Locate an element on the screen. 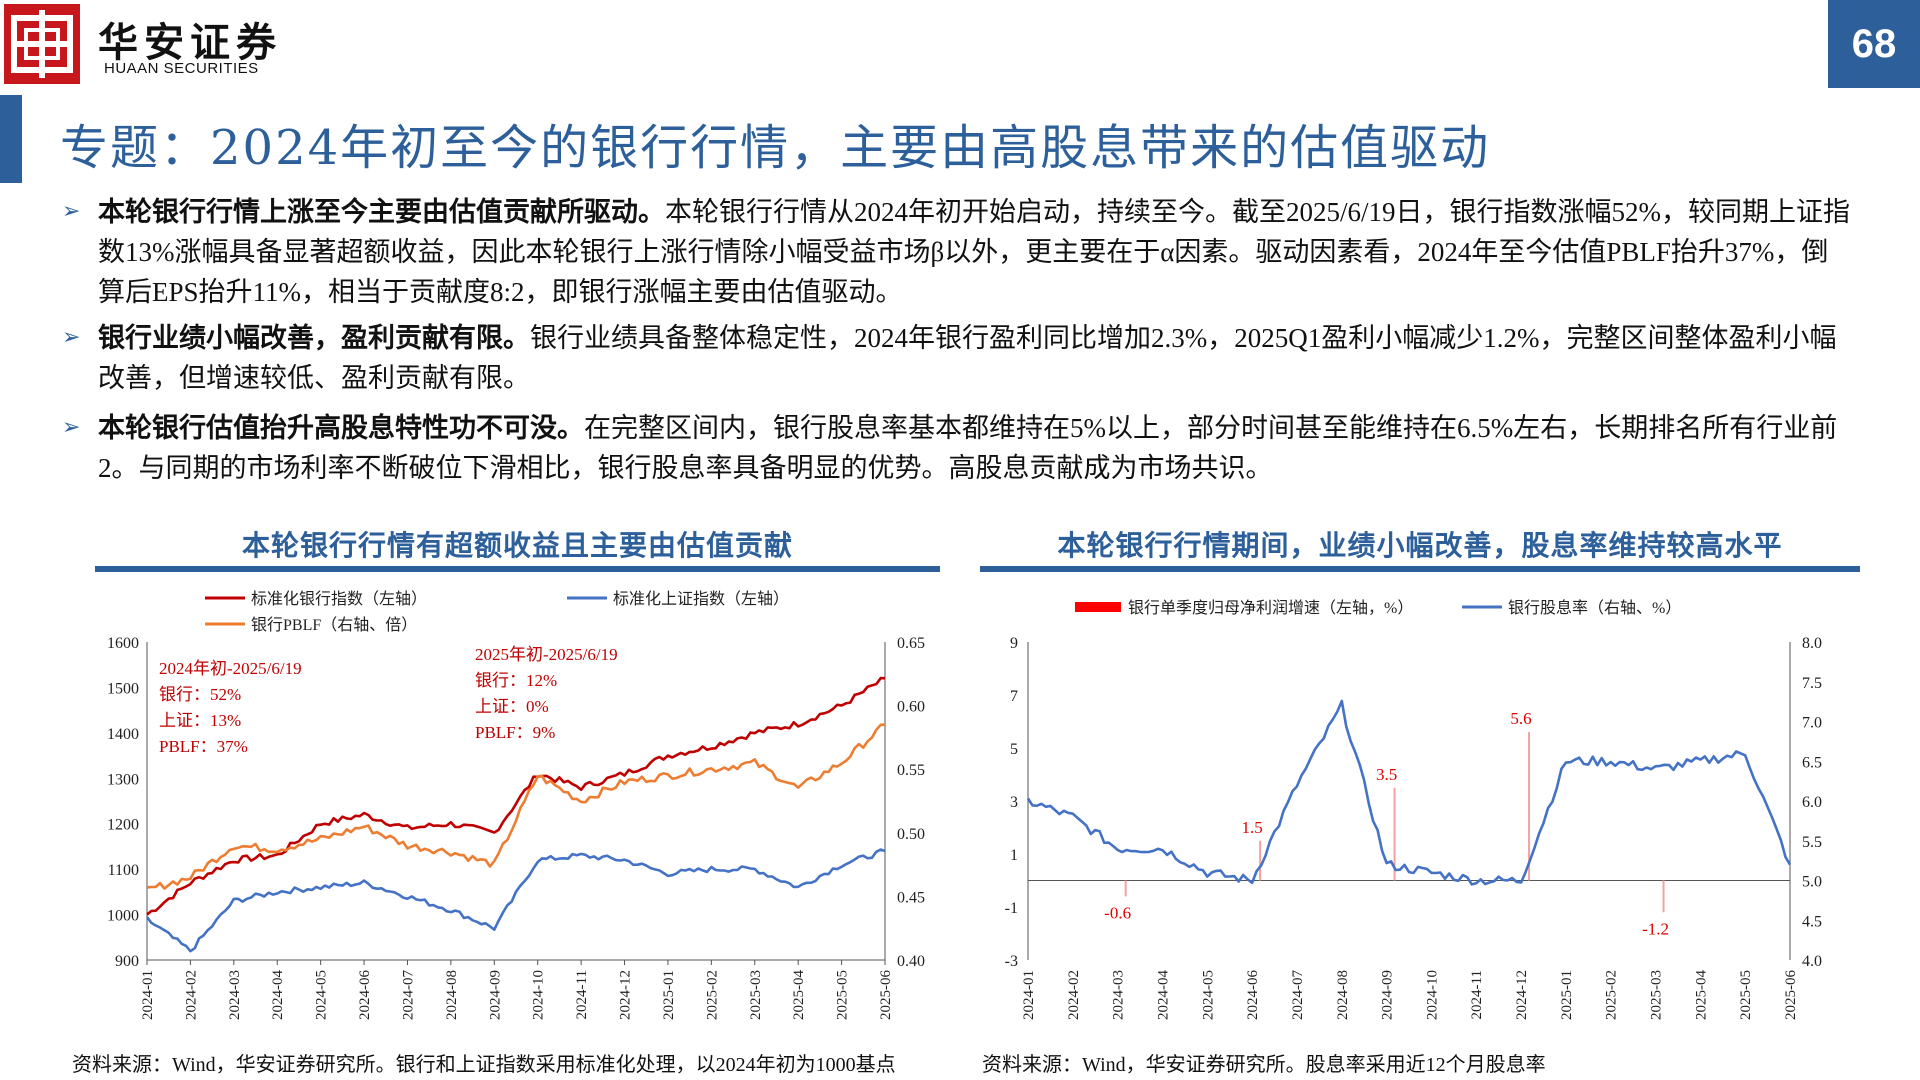 This screenshot has width=1920, height=1080. legend-label-bank: 标准化银行指数（左轴） is located at coordinates (339, 599).